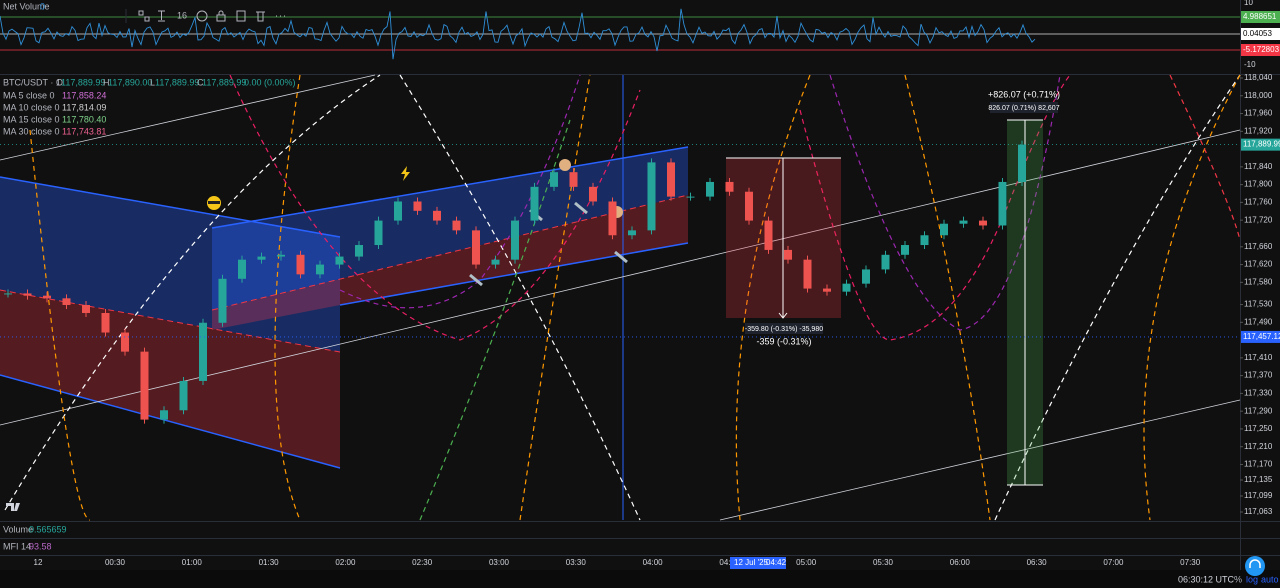  I want to click on y-tick-label: 117,330, so click(1258, 393).